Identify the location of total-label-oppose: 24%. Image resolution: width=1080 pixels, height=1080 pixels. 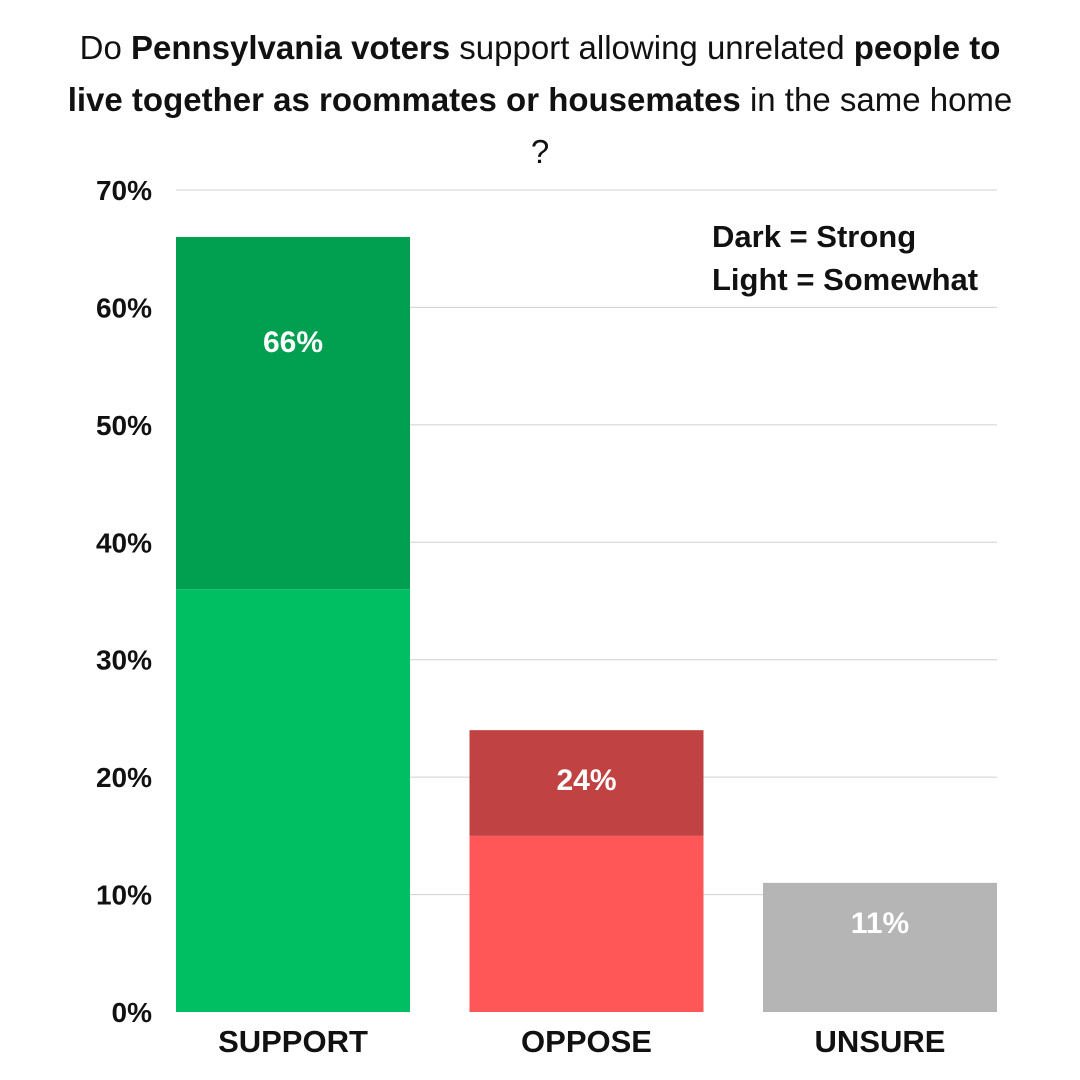
(586, 780).